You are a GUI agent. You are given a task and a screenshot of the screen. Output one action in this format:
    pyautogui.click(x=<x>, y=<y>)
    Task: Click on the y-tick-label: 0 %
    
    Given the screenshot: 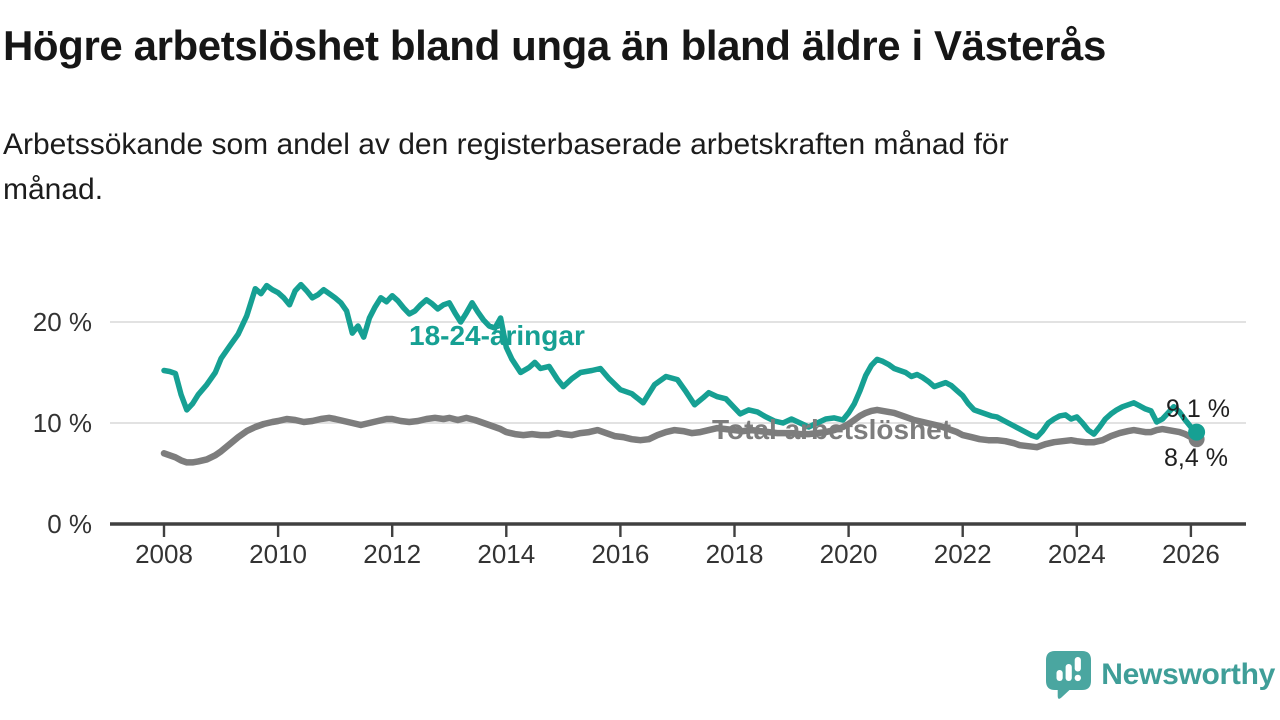 What is the action you would take?
    pyautogui.click(x=69, y=524)
    